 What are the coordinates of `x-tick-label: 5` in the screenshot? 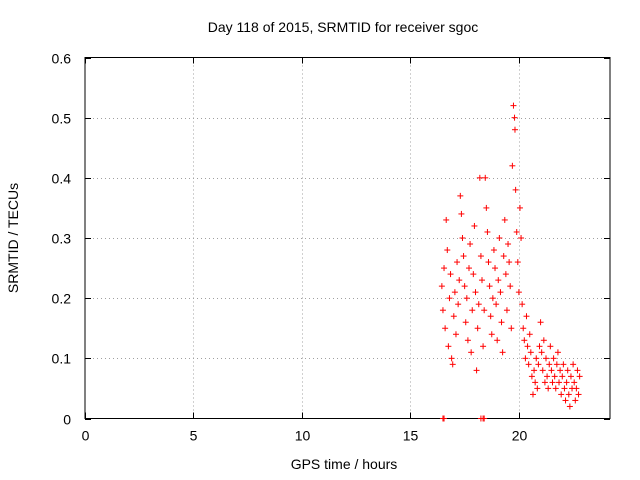 It's located at (194, 436).